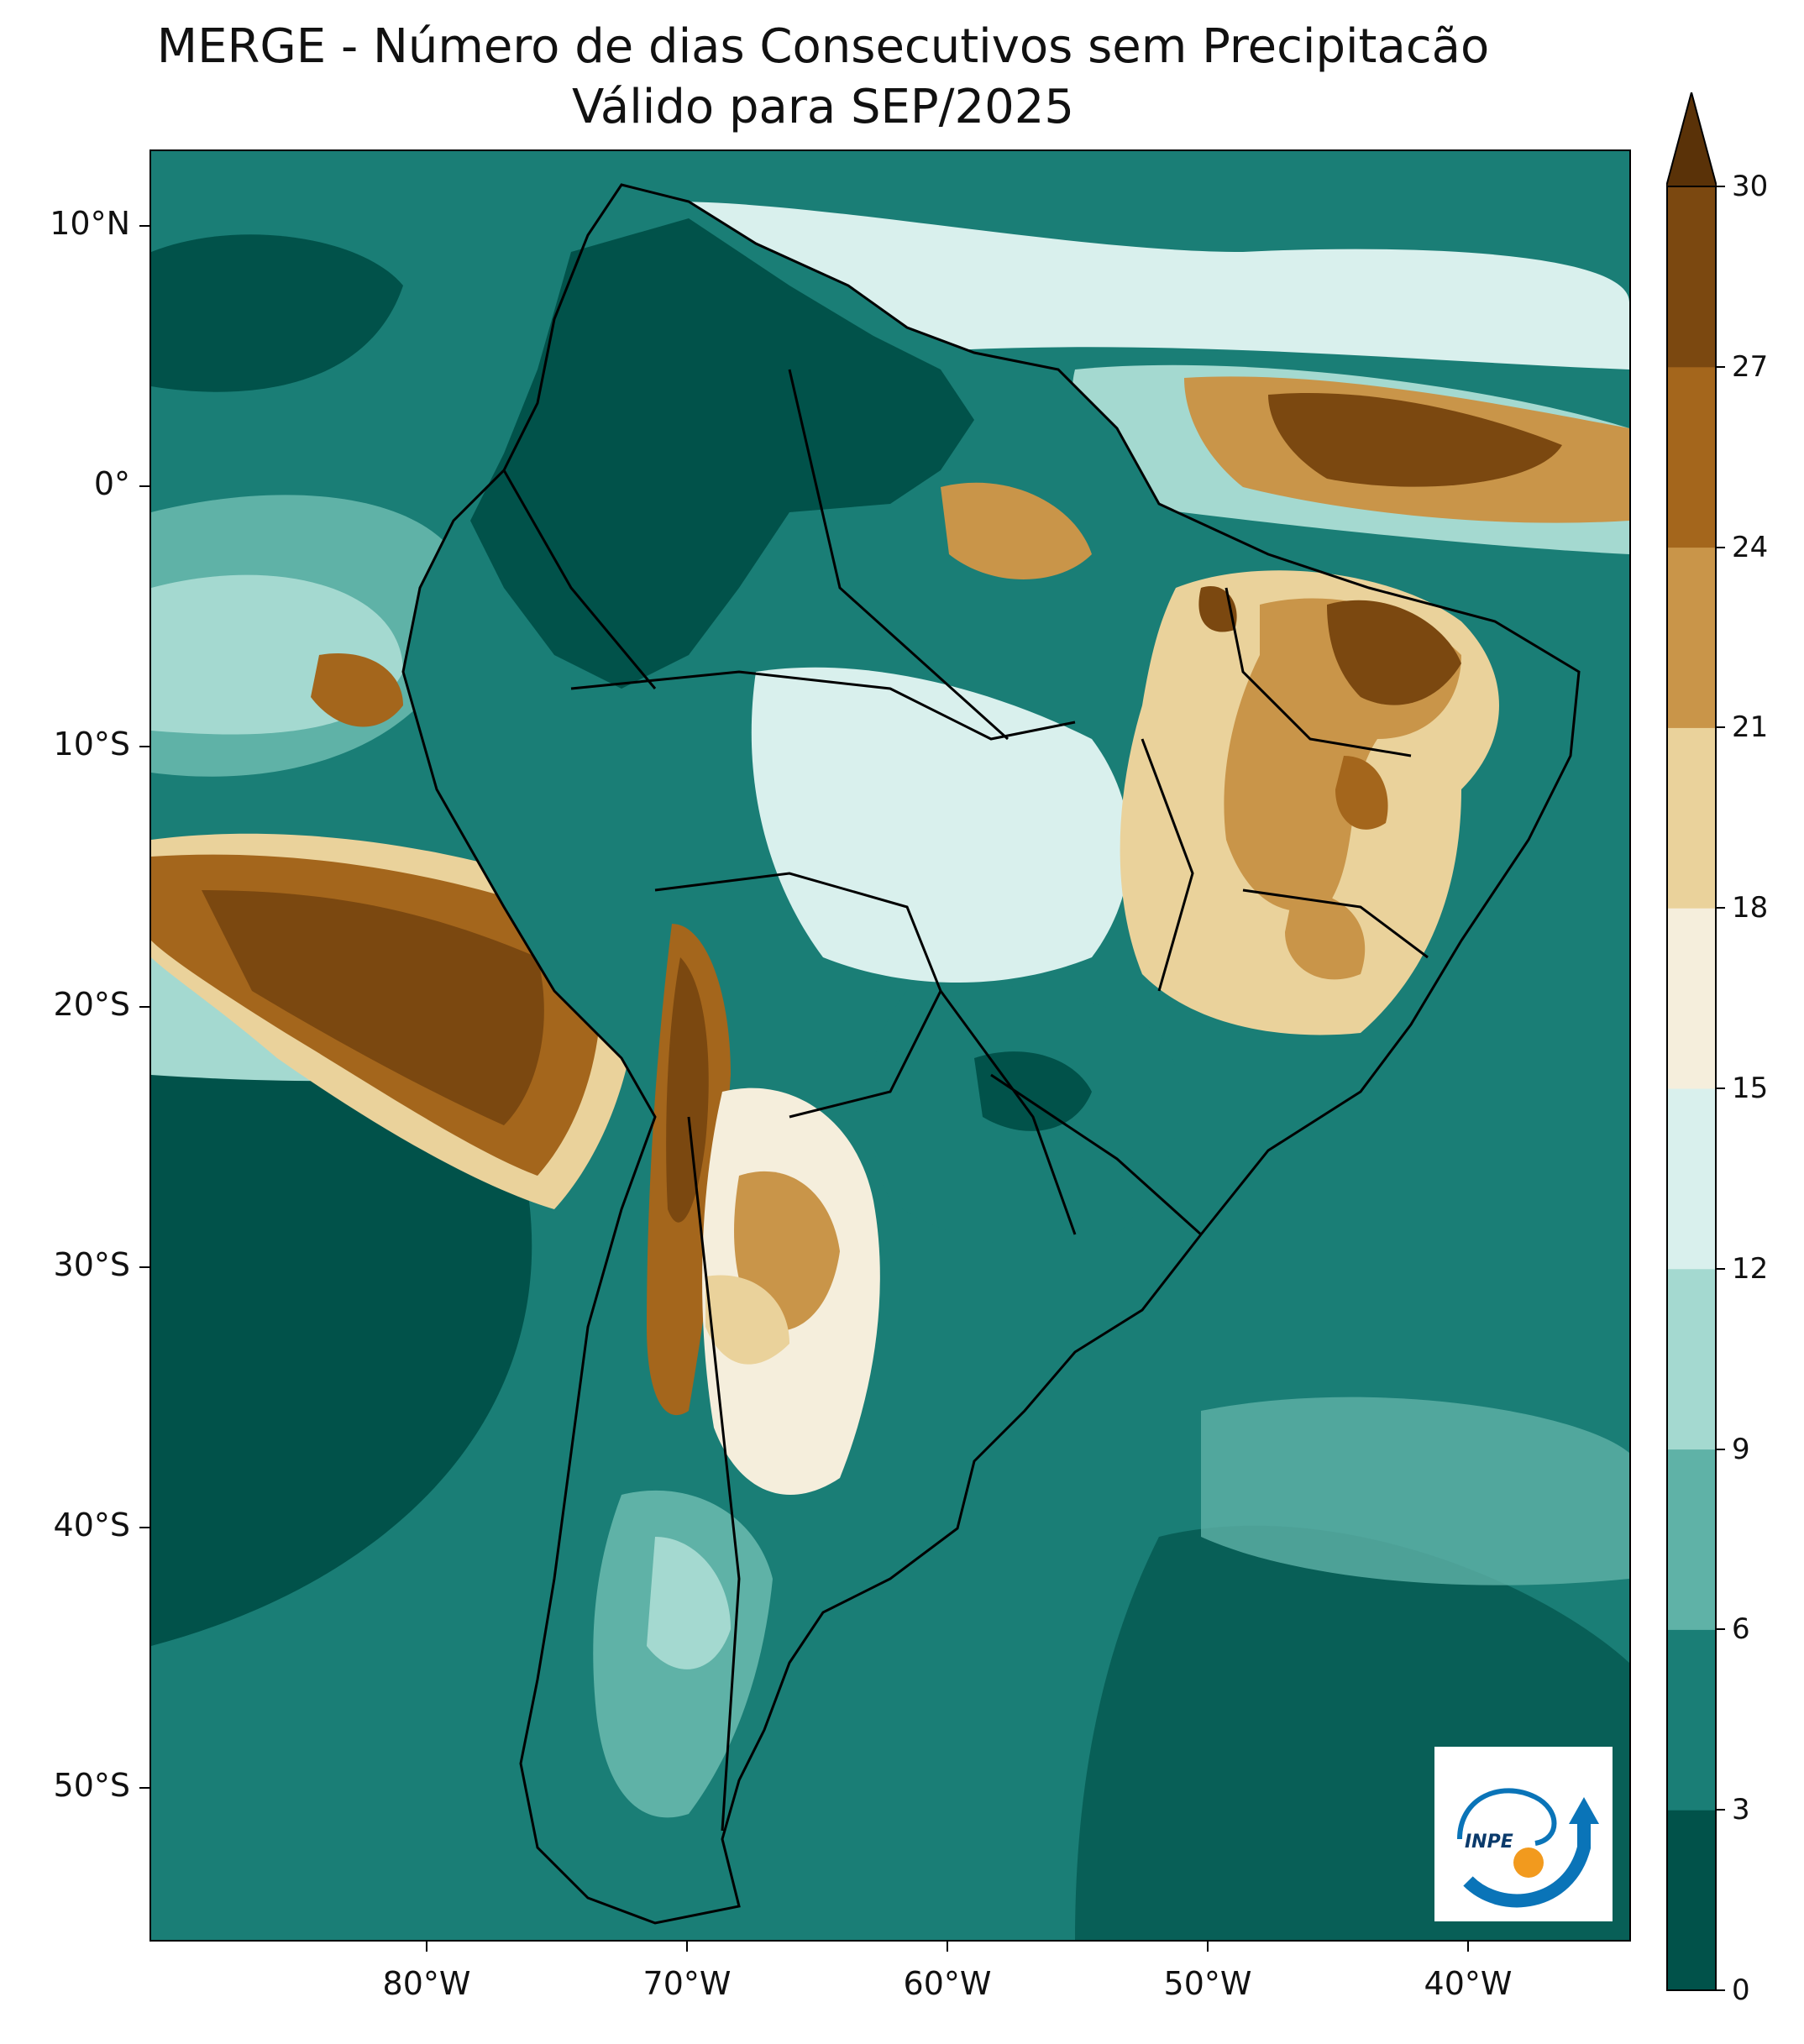 The width and height of the screenshot is (1804, 2044). Describe the element at coordinates (91, 744) in the screenshot. I see `lat-label-10s: 10°S` at that location.